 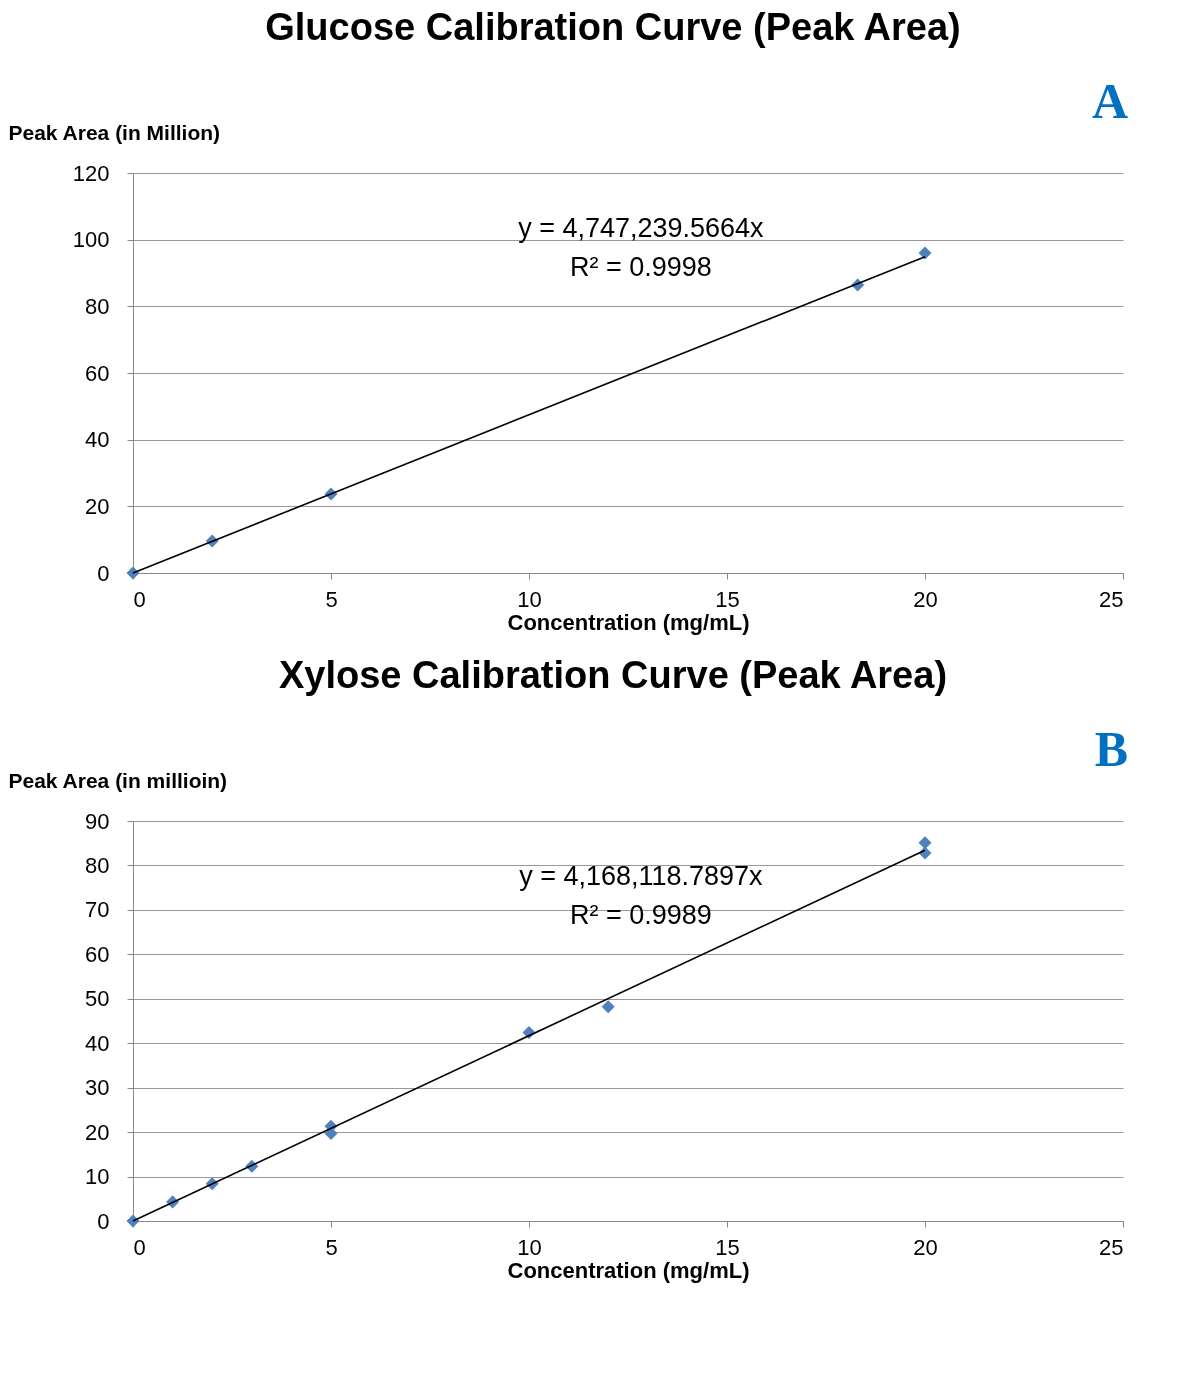 What do you see at coordinates (97, 1088) in the screenshot?
I see `y-tick-label: 30` at bounding box center [97, 1088].